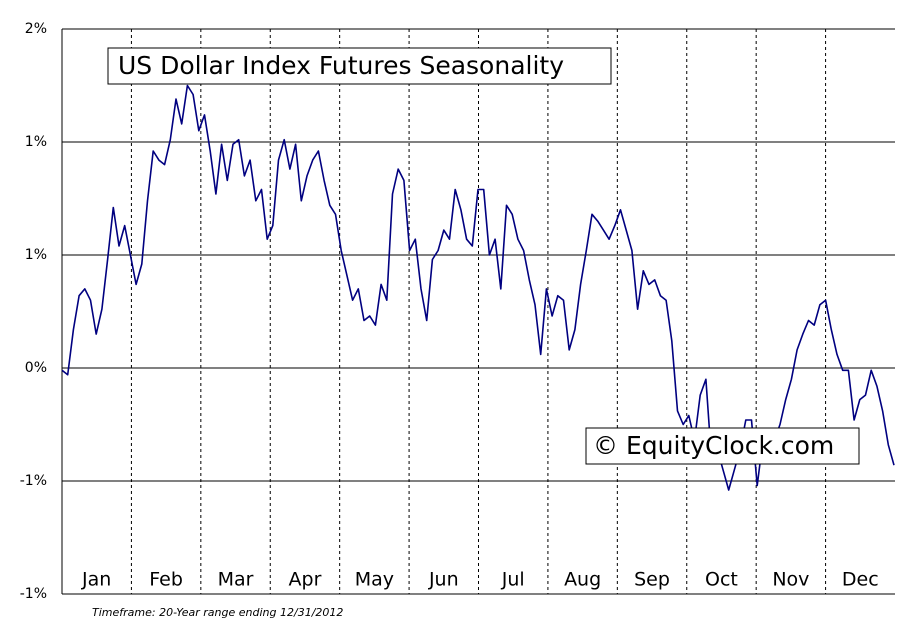 The height and width of the screenshot is (623, 911). Describe the element at coordinates (513, 580) in the screenshot. I see `x-tick-label: Jul` at that location.